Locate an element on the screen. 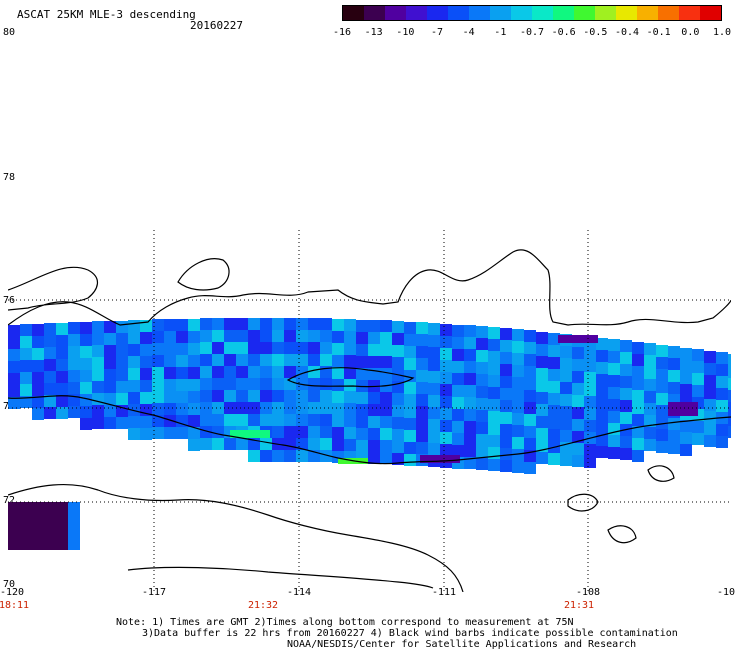  lon-label-114: -114 is located at coordinates (299, 592).